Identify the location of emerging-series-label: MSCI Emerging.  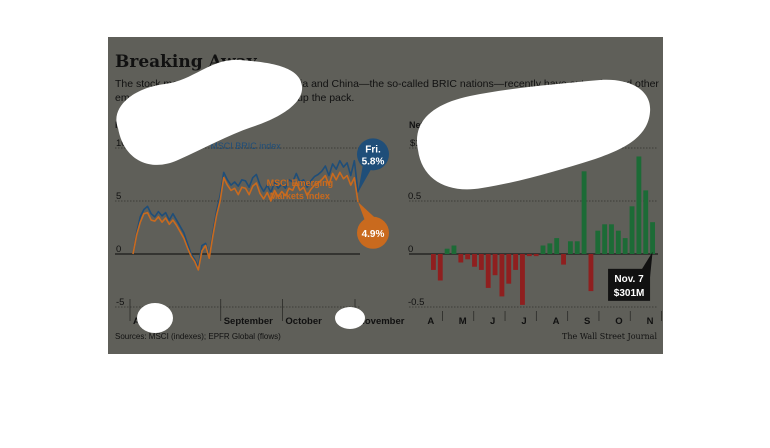
(300, 183).